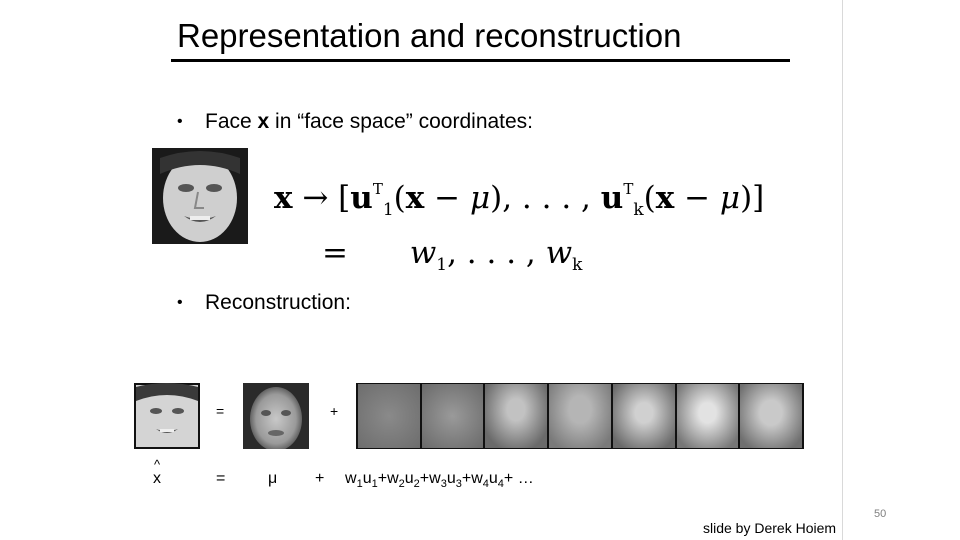  Describe the element at coordinates (273, 478) in the screenshot. I see `label-mu: μ` at that location.